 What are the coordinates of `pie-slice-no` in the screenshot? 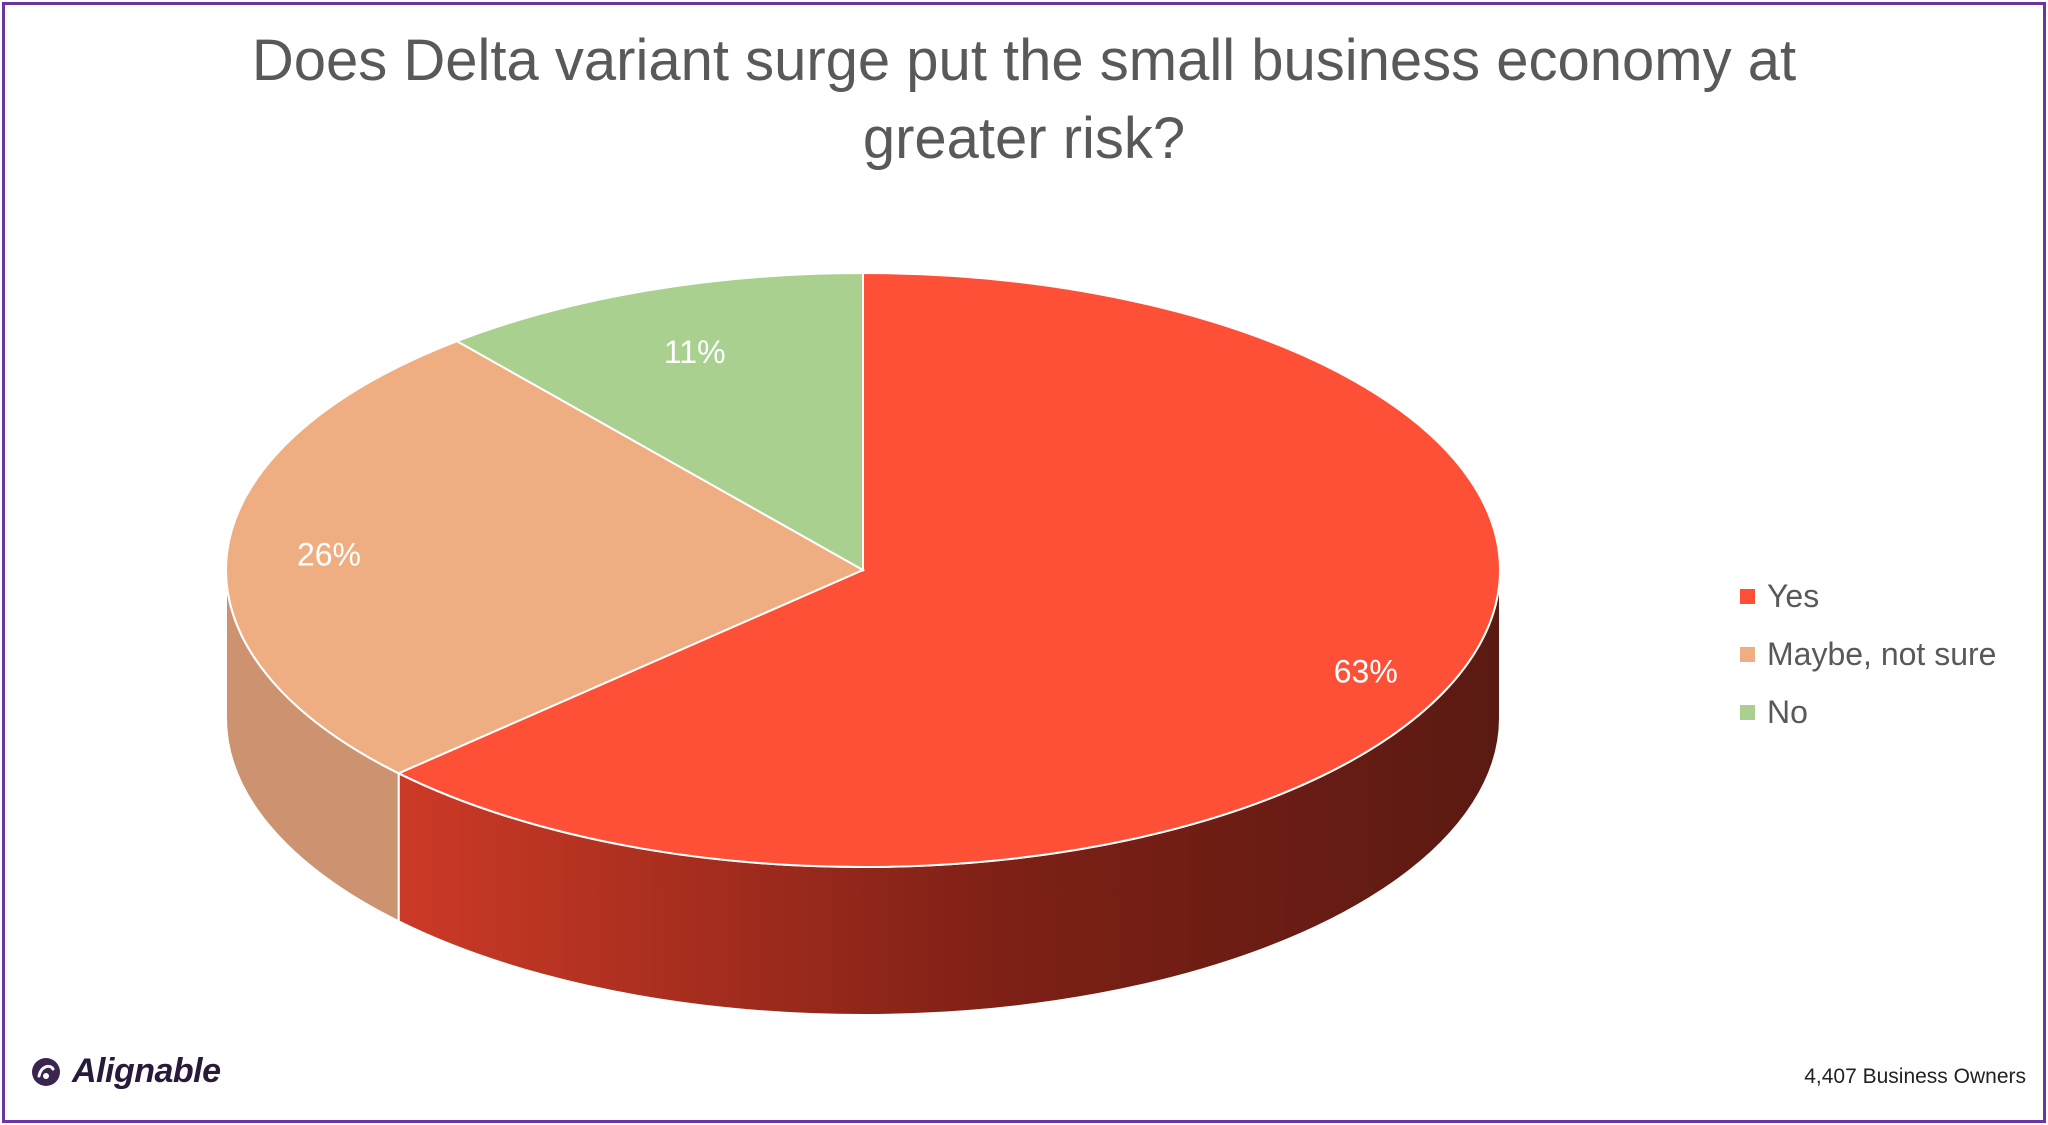 It's located at (659, 421).